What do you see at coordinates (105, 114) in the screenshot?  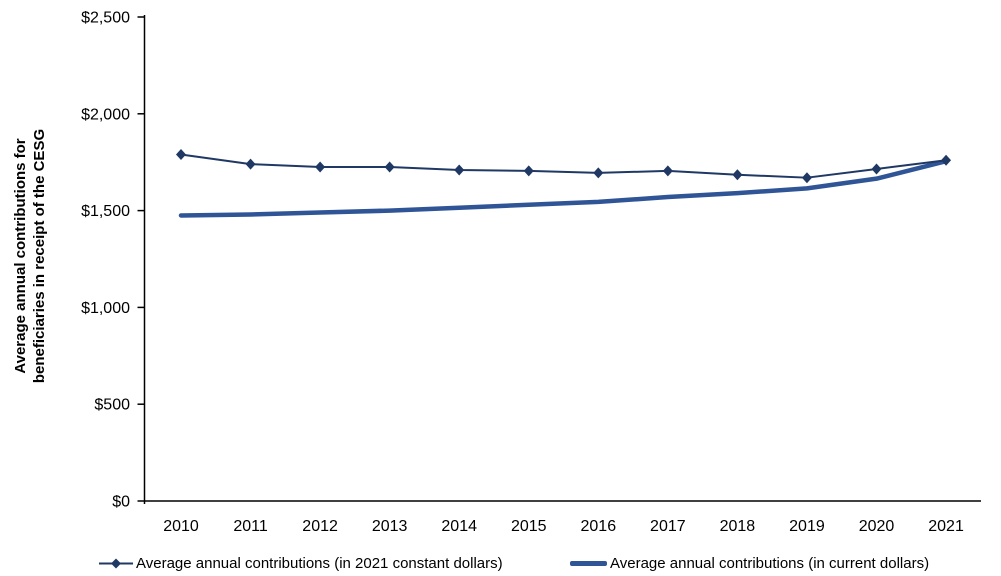 I see `y-tick-label: $2,000` at bounding box center [105, 114].